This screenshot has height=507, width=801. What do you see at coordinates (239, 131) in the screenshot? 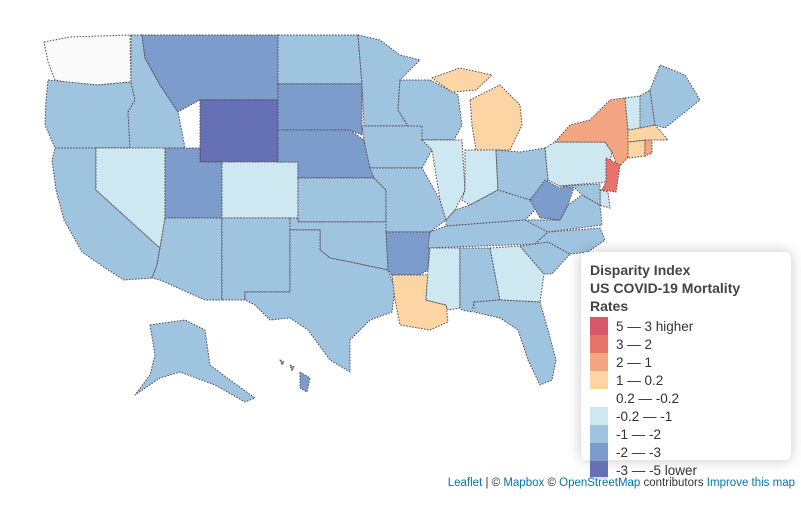
I see `state-wyoming` at bounding box center [239, 131].